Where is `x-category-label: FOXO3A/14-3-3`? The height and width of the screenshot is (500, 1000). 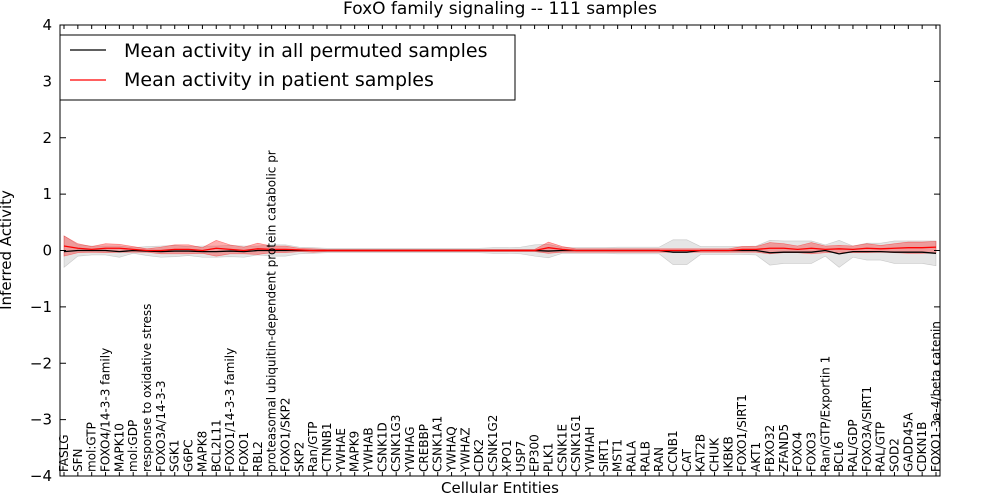 x-category-label: FOXO3A/14-3-3 is located at coordinates (161, 426).